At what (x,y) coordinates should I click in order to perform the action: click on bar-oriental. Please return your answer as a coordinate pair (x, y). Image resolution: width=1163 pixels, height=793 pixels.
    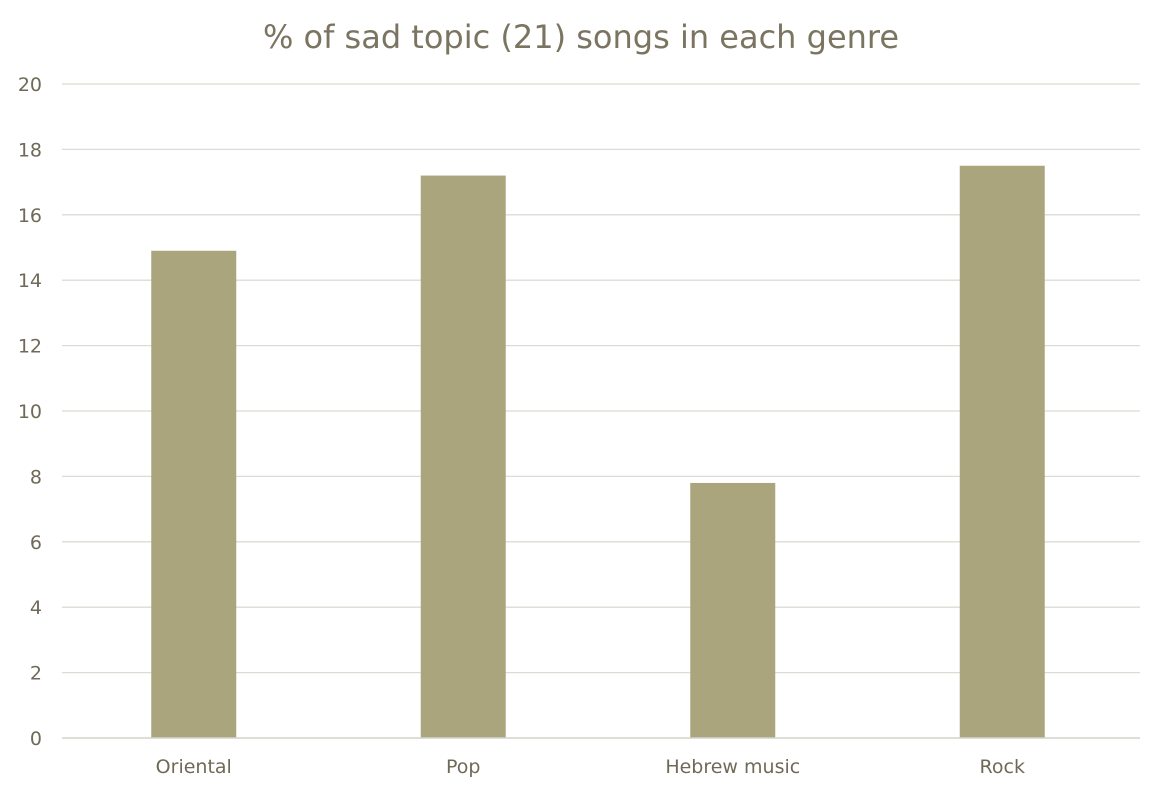
    Looking at the image, I should click on (194, 494).